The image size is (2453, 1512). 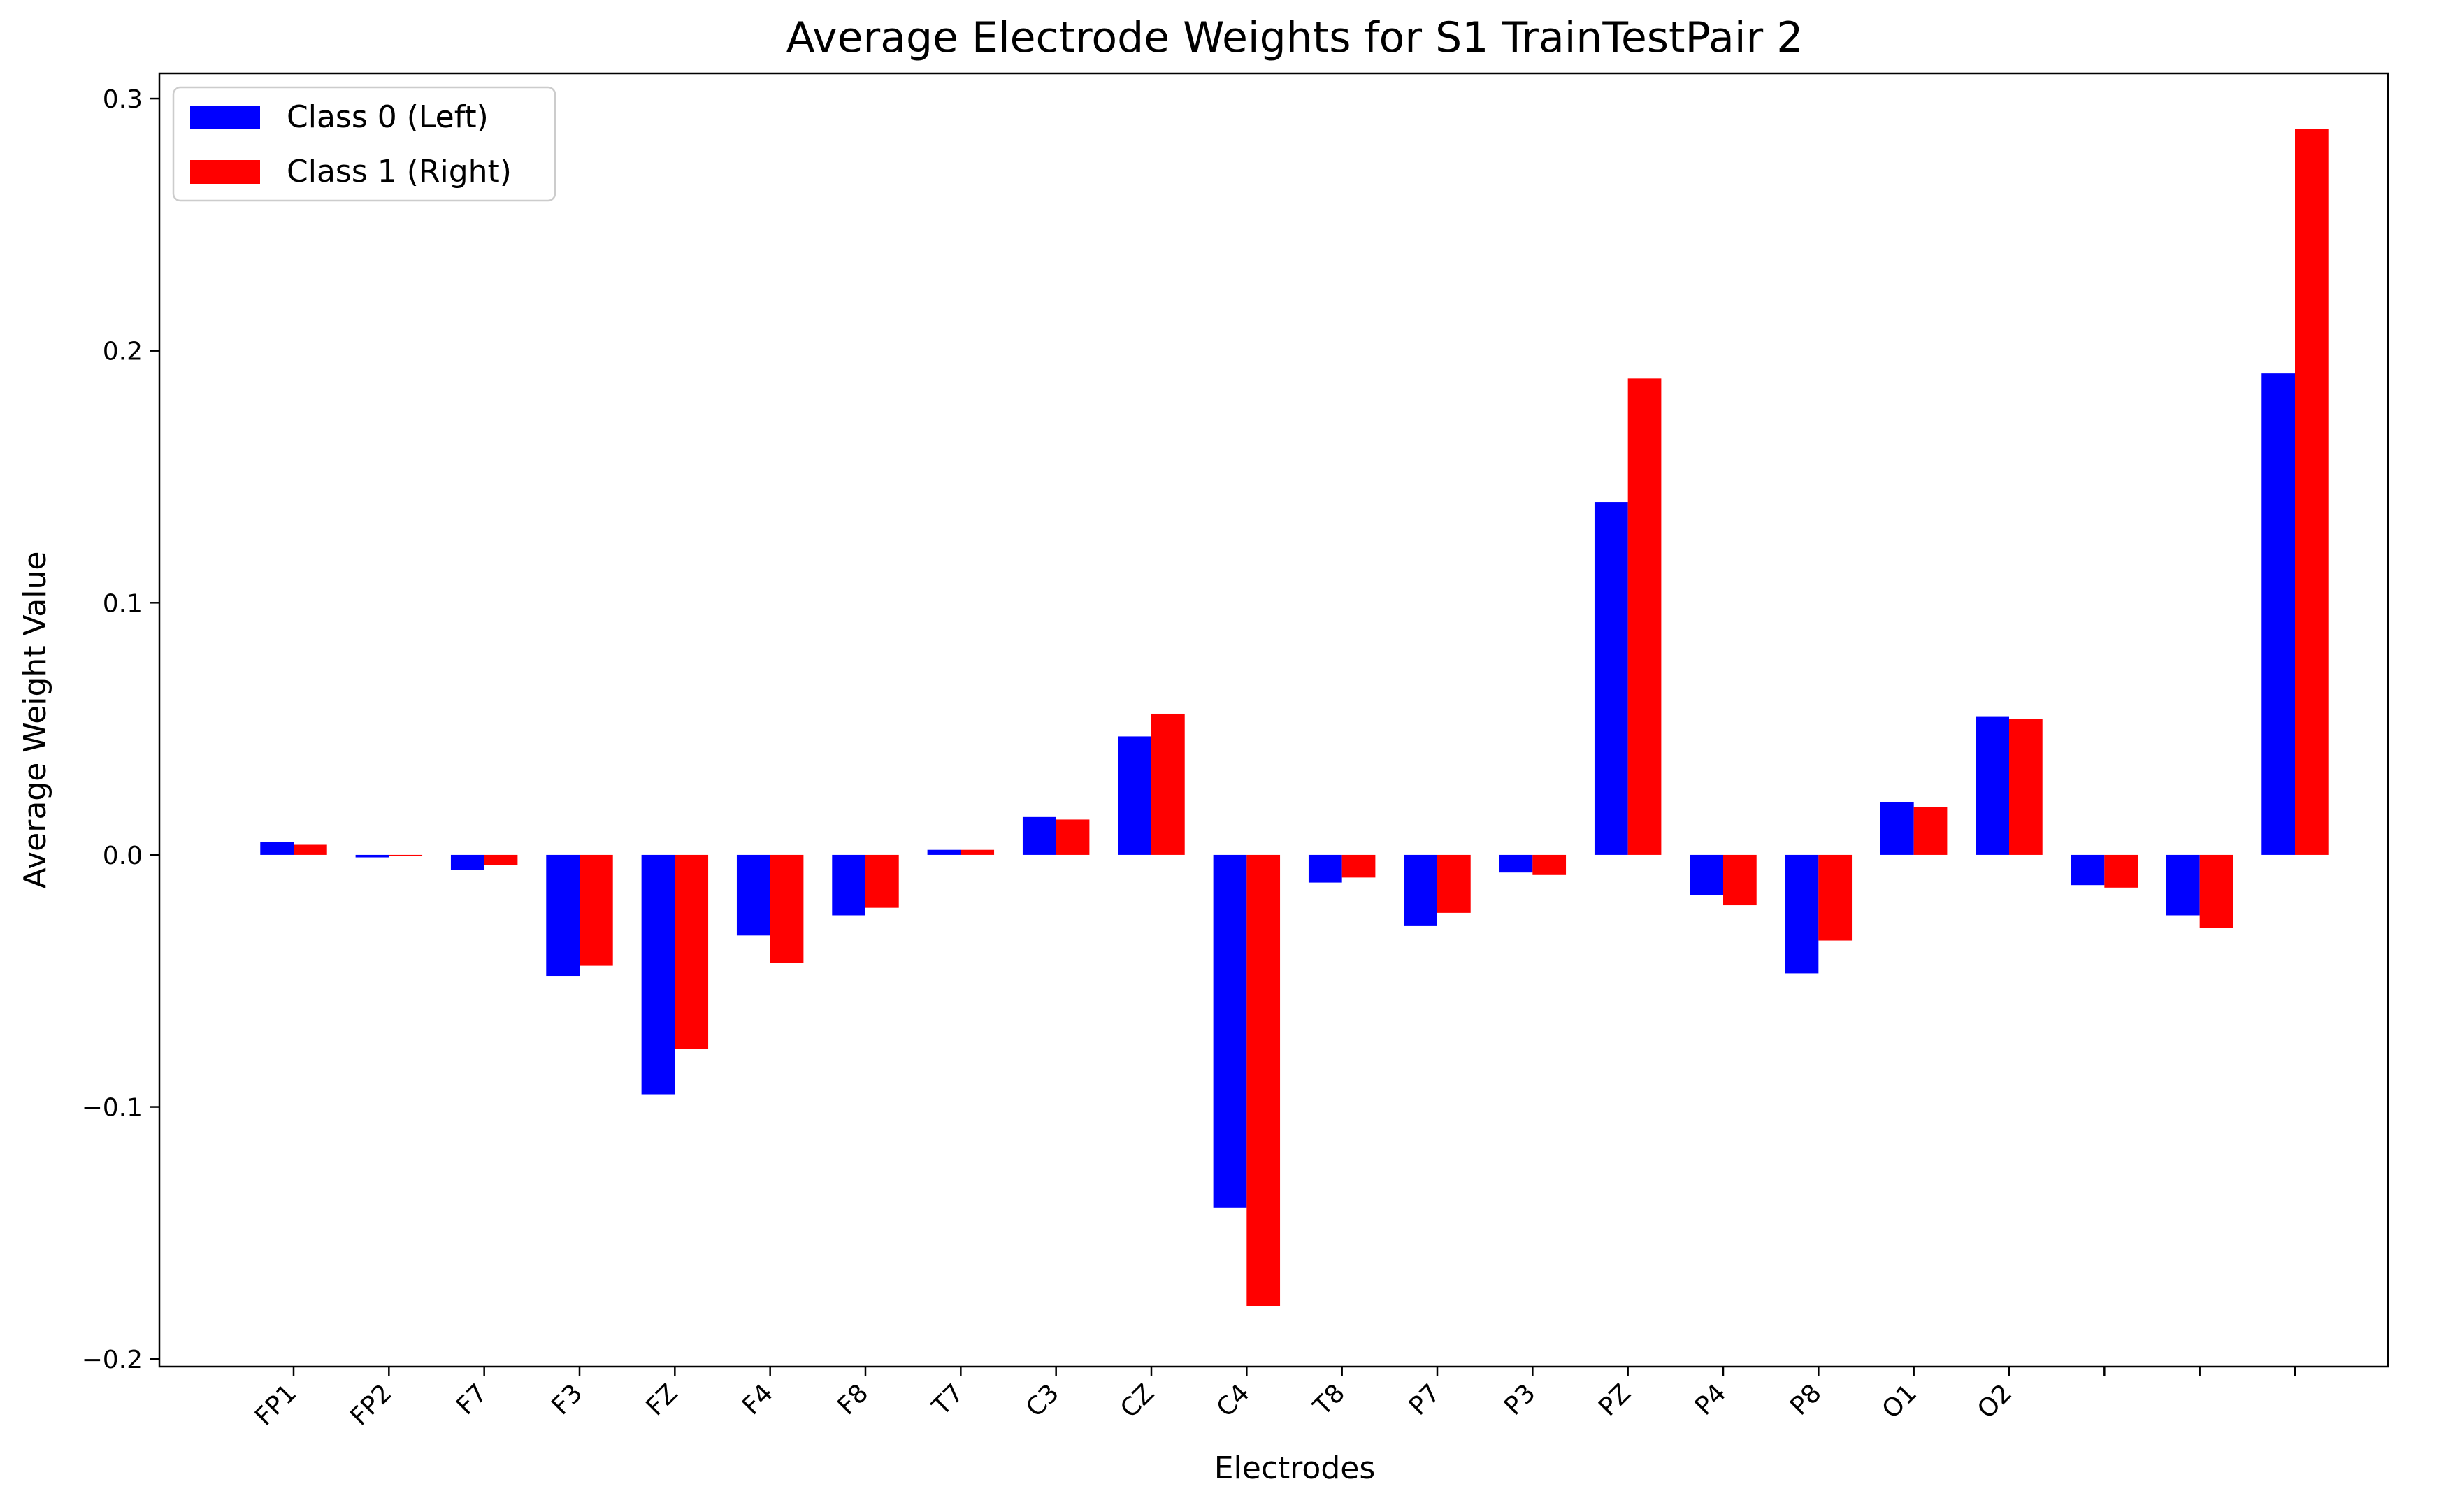 I want to click on y-tick-label: 0.3, so click(x=123, y=99).